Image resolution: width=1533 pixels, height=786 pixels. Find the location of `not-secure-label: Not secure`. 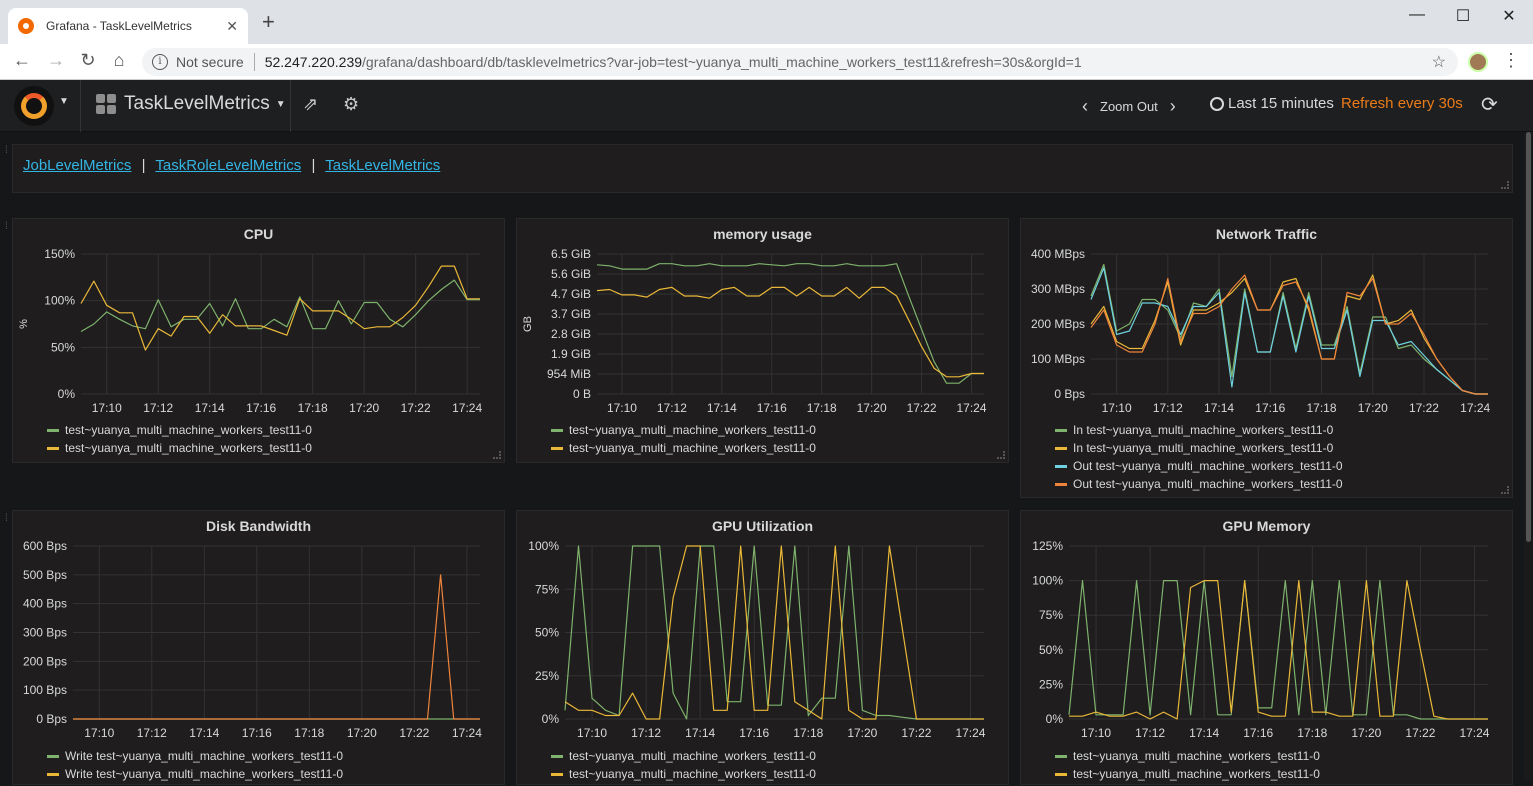

not-secure-label: Not secure is located at coordinates (210, 62).